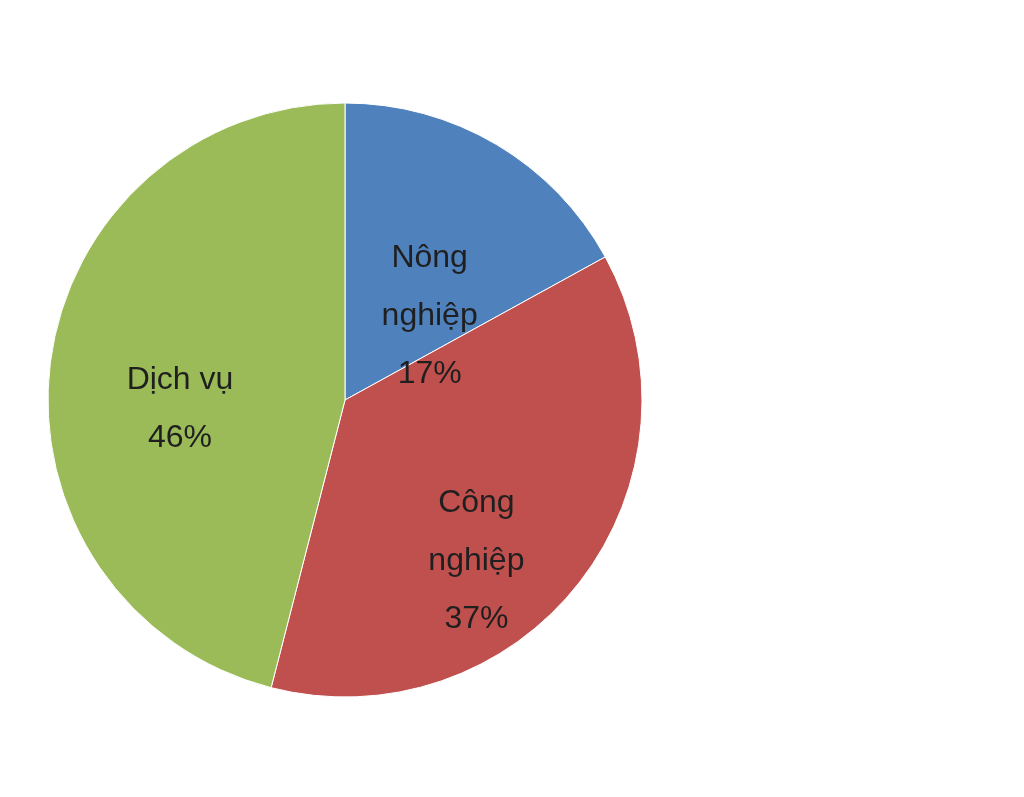 Image resolution: width=1024 pixels, height=797 pixels. What do you see at coordinates (180, 378) in the screenshot?
I see `slice-label: Dịch vụ` at bounding box center [180, 378].